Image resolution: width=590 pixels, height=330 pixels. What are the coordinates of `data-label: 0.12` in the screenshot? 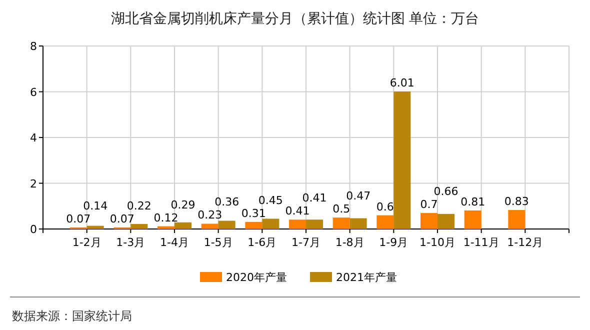 It's located at (166, 217).